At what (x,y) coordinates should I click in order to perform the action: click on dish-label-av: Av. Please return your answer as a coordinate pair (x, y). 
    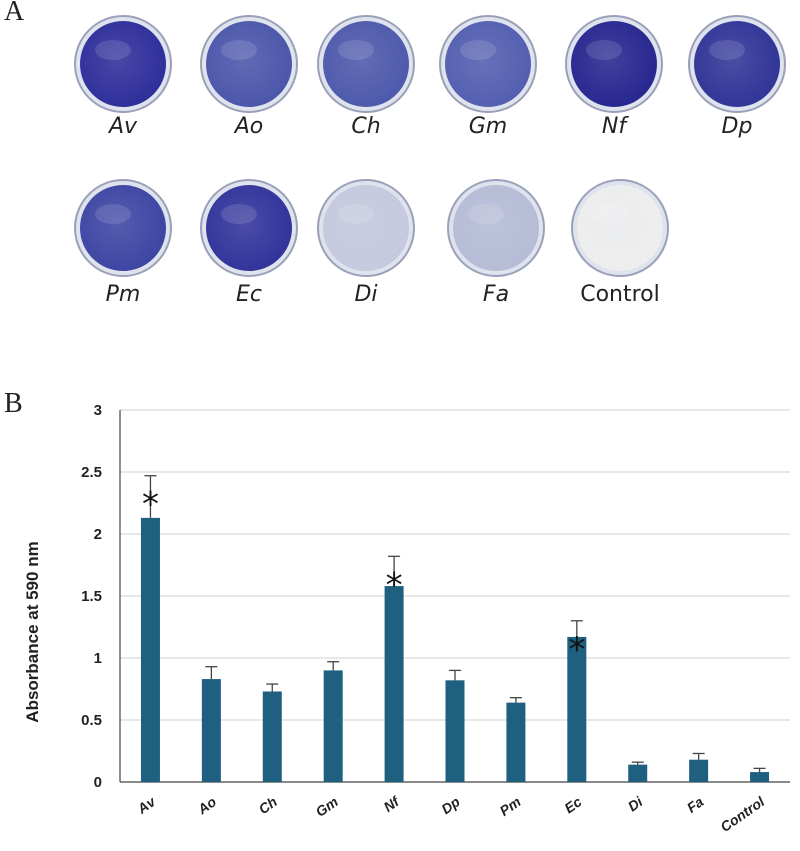
    Looking at the image, I should click on (123, 126).